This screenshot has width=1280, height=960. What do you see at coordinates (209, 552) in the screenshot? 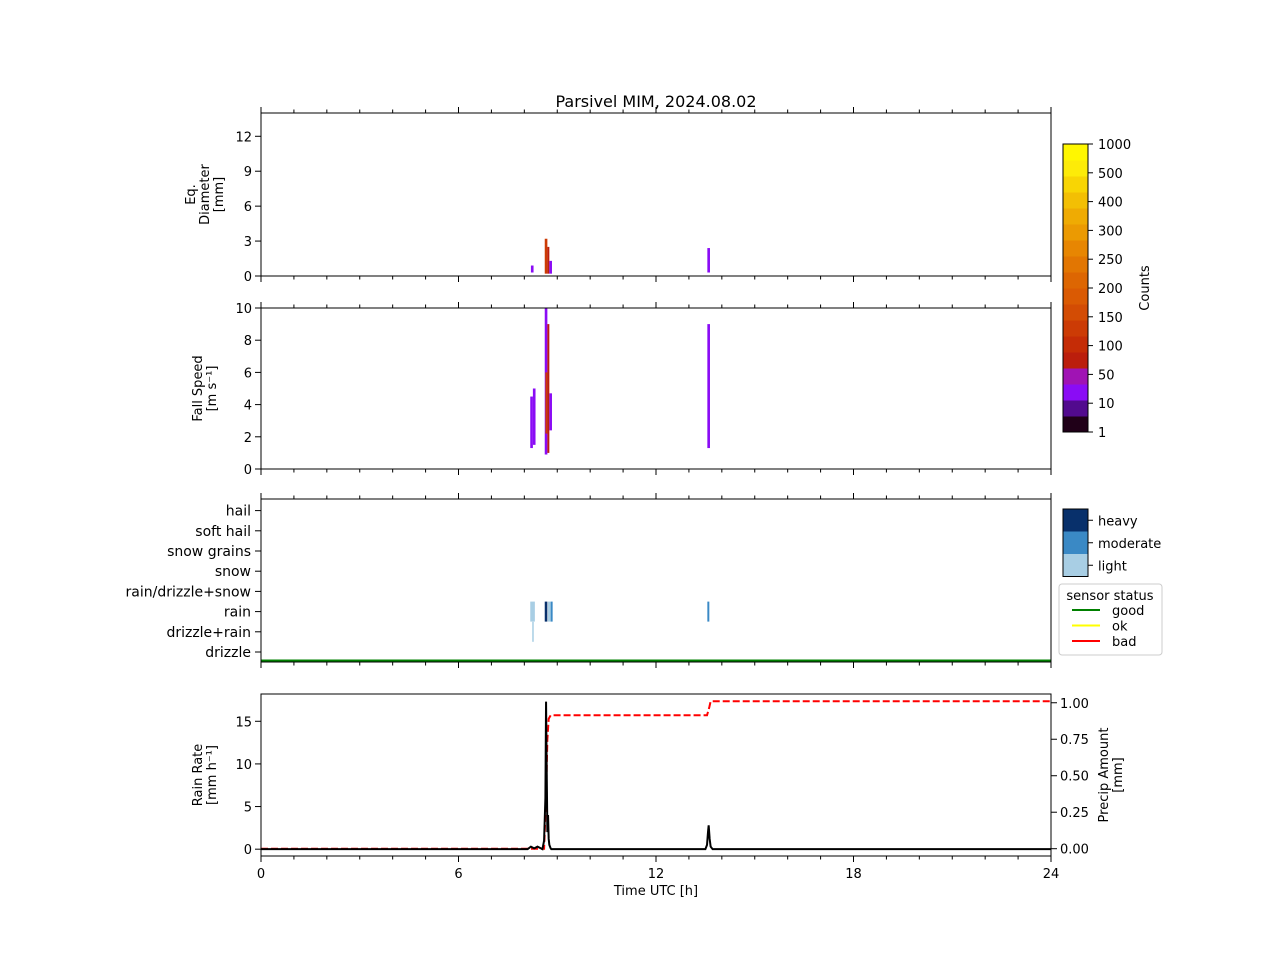
I see `weather-category-label: snow grains` at bounding box center [209, 552].